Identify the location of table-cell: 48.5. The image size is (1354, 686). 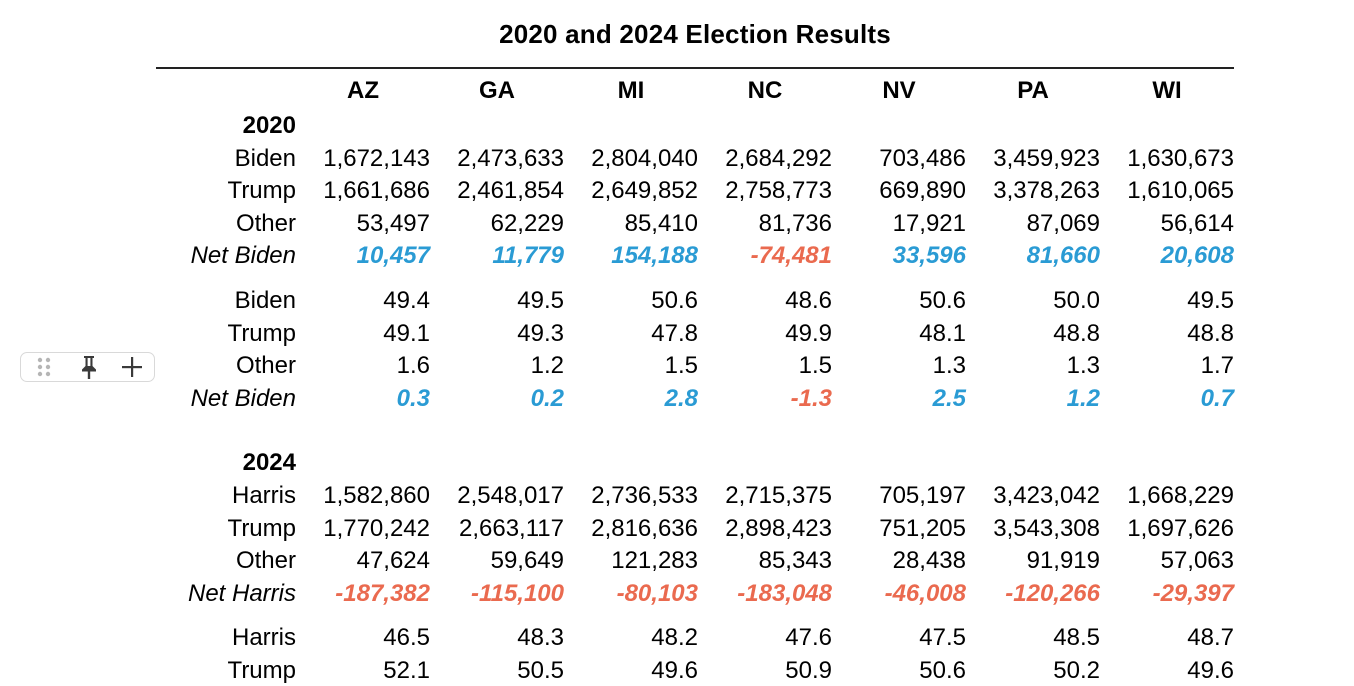
(1076, 638).